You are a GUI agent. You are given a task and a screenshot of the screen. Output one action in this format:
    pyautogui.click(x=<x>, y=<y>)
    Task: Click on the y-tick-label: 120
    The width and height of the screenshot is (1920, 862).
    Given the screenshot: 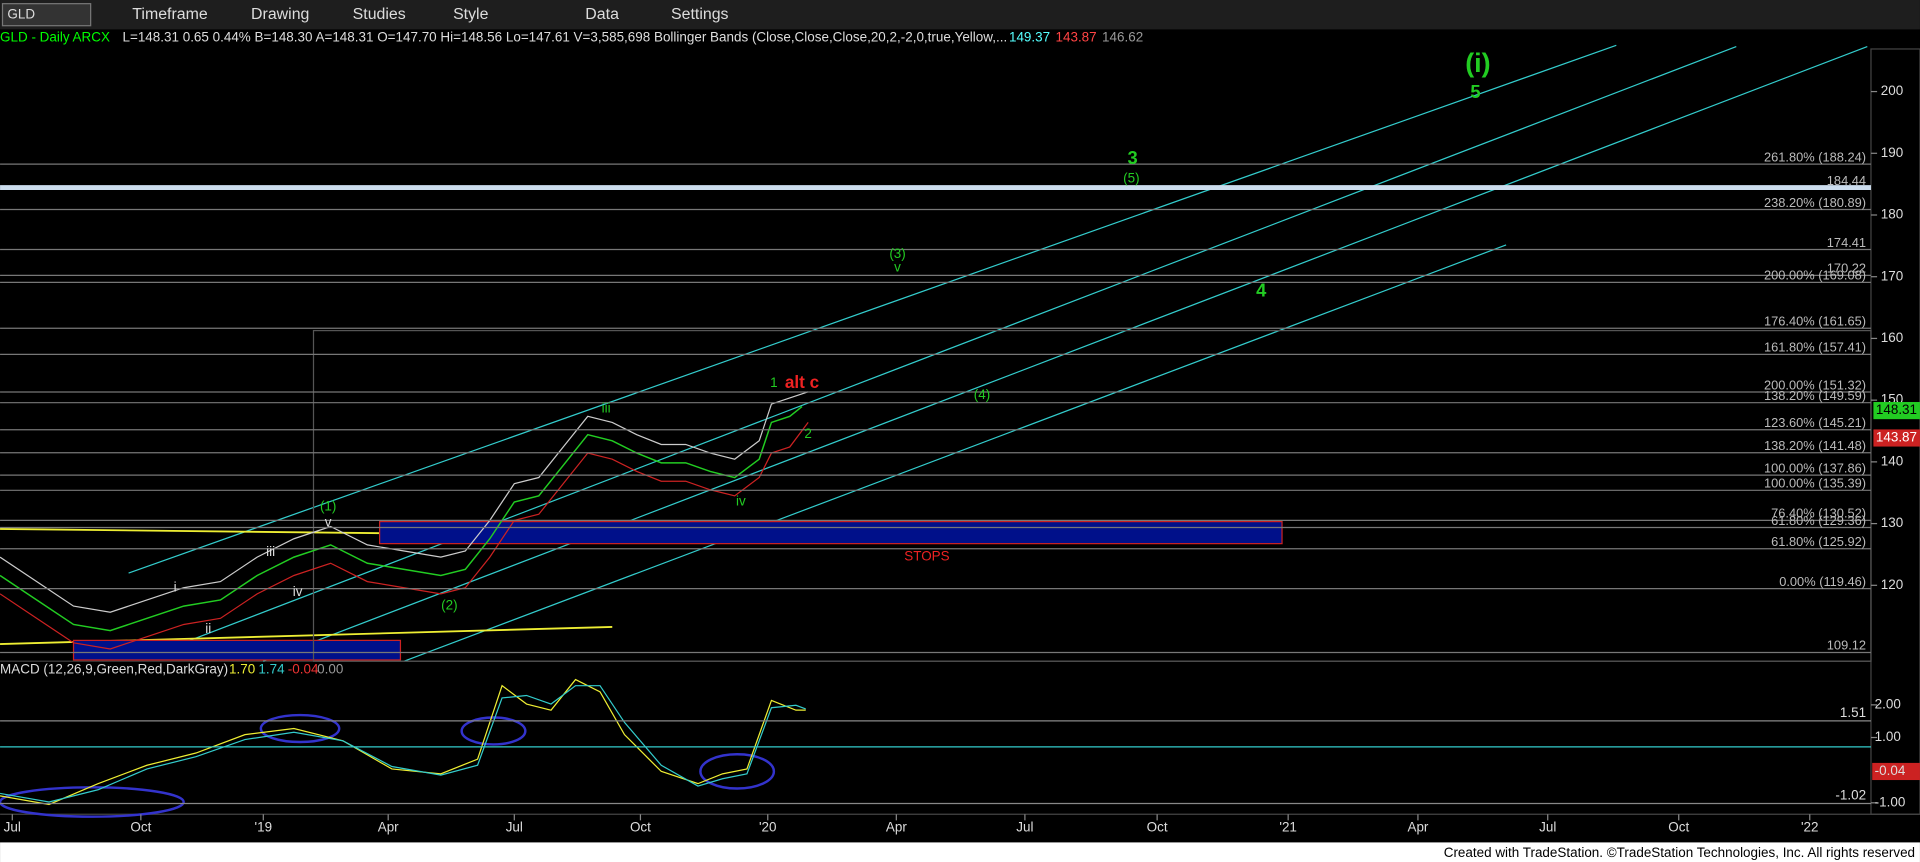 What is the action you would take?
    pyautogui.click(x=1892, y=584)
    